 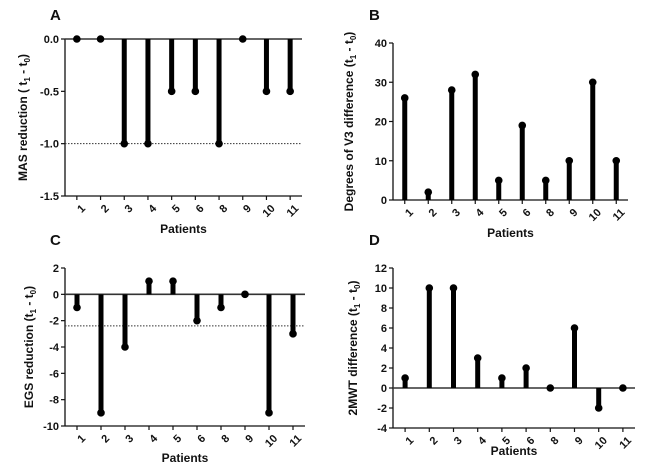 I want to click on y-tick-label: 6, so click(x=384, y=329).